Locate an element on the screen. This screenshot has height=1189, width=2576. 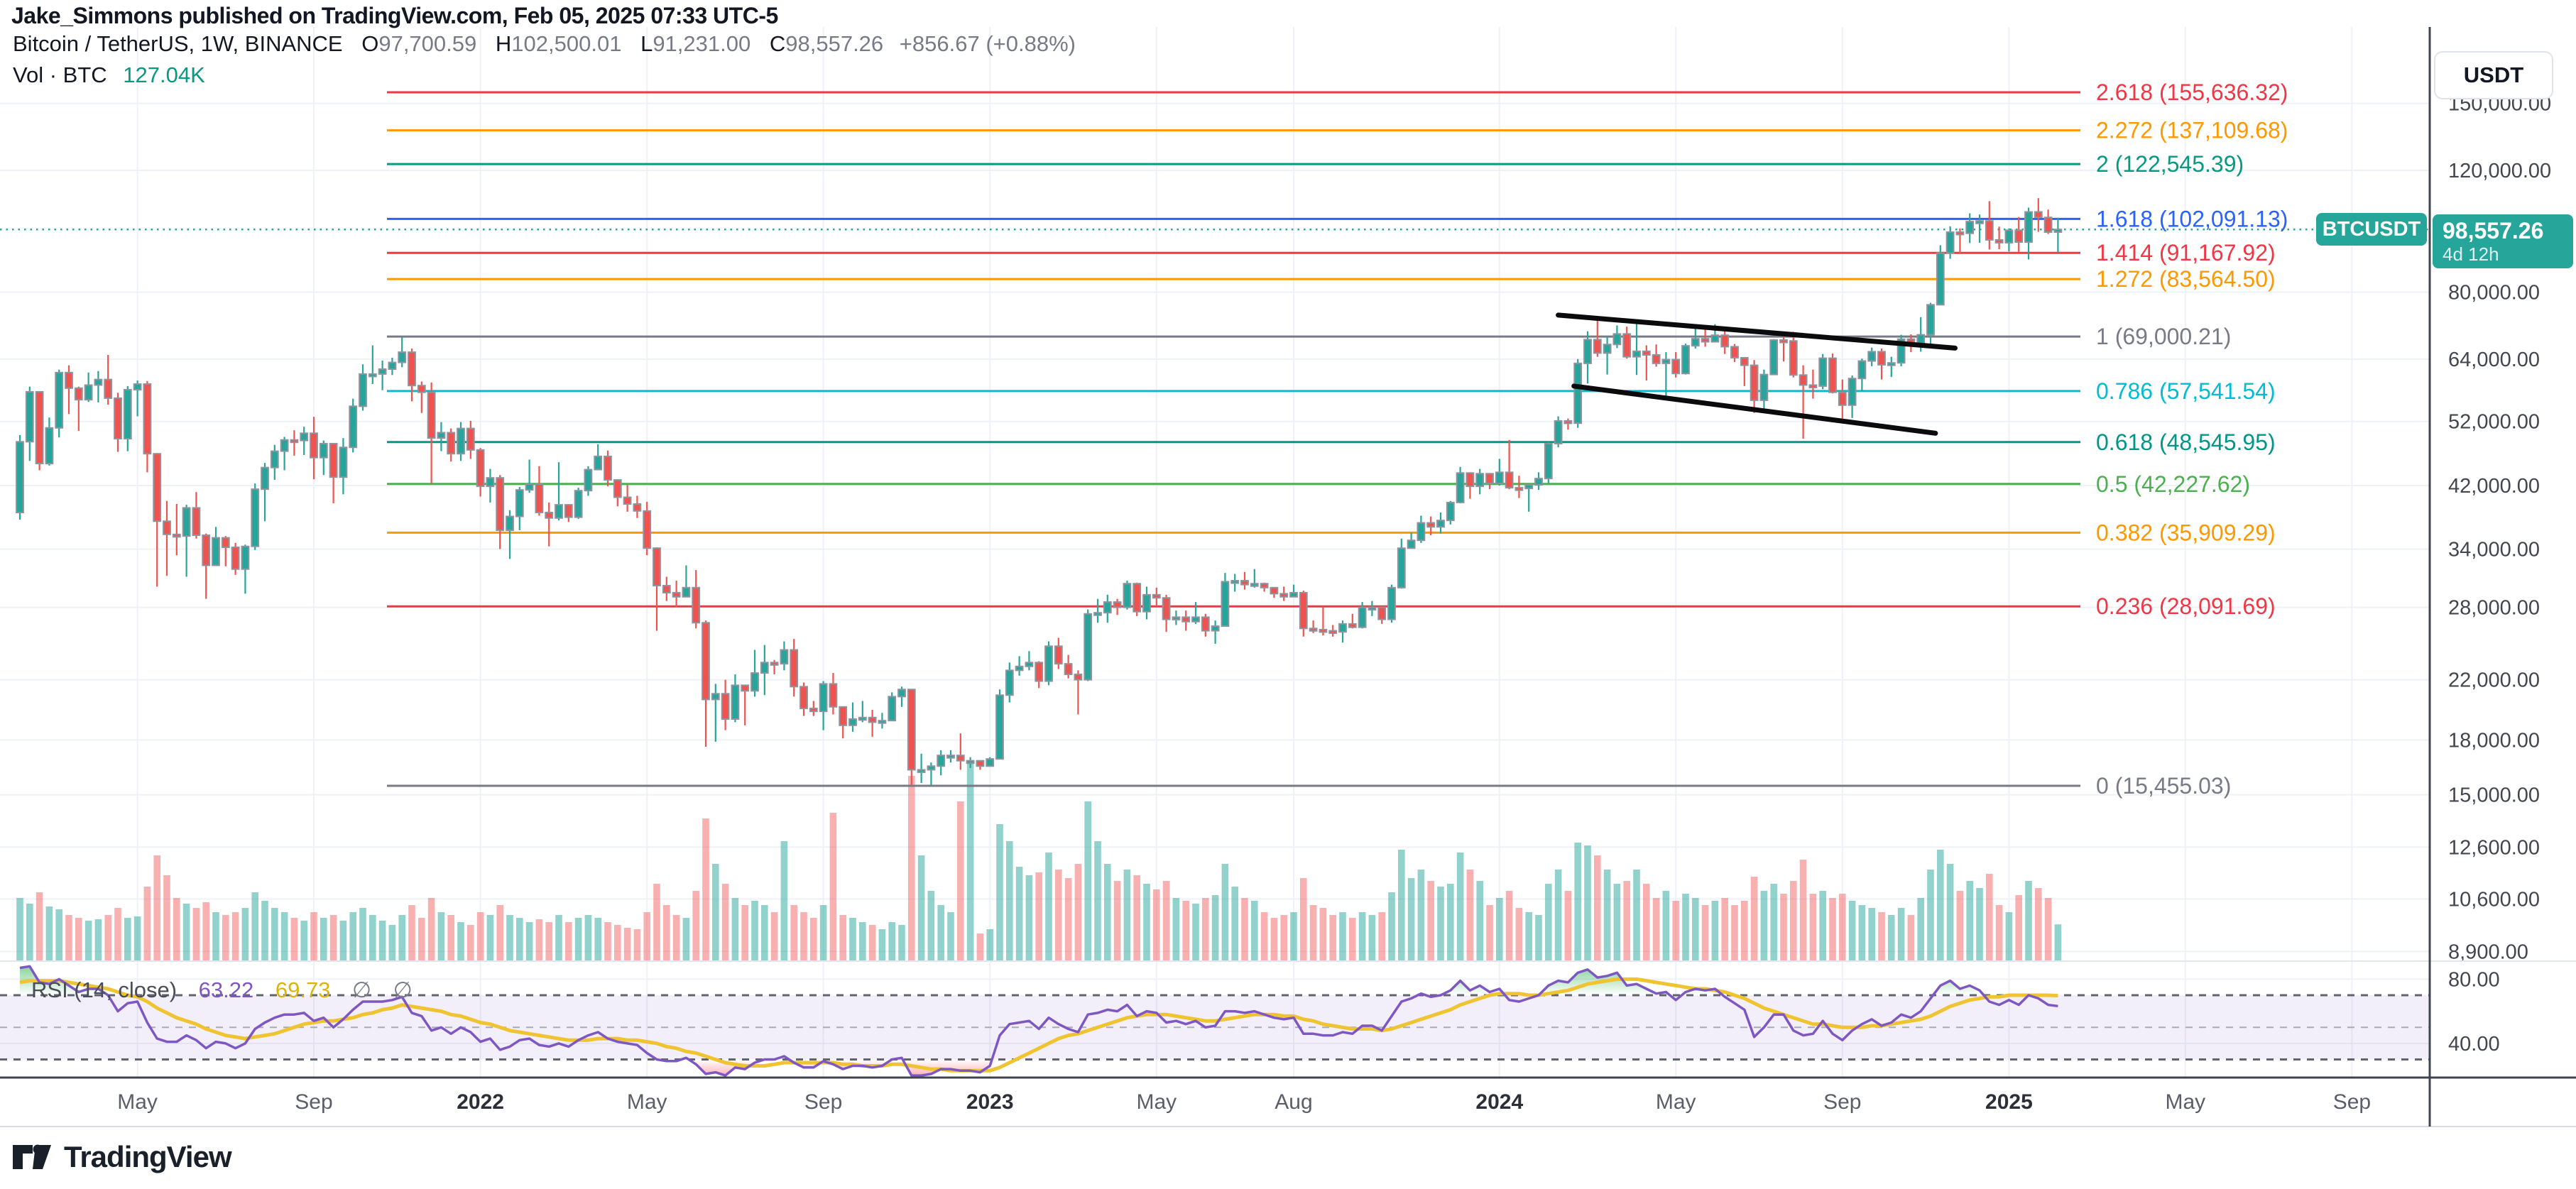
time-tick-label: 2022 is located at coordinates (480, 1102).